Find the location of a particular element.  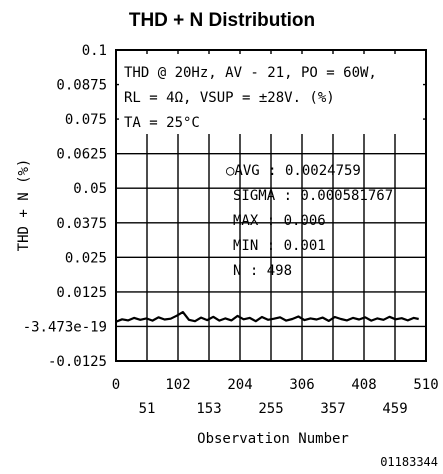

conditions-line-2: RL = 4Ω, VSUP = ±28V. (%) is located at coordinates (229, 98).